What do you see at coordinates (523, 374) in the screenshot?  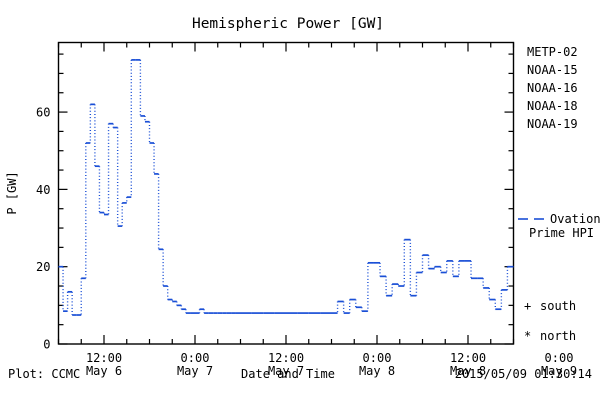 I see `plot-timestamp: 2015/05/09 01:30:14` at bounding box center [523, 374].